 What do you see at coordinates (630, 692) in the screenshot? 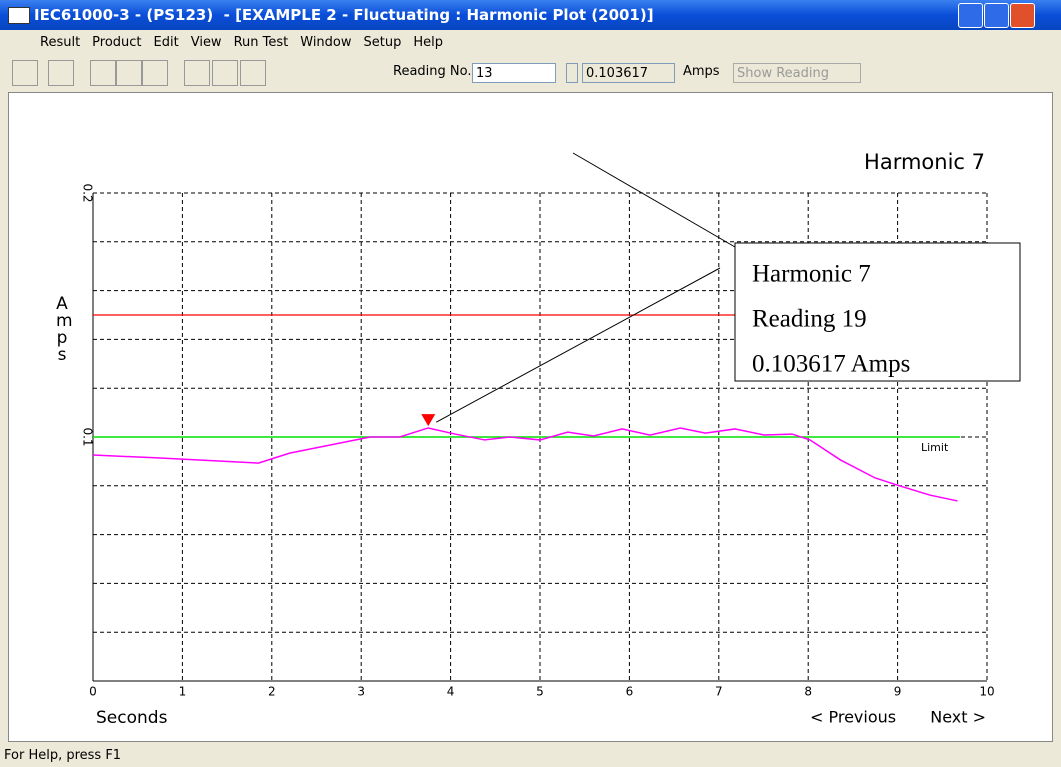
I see `x-tick-label: 6` at bounding box center [630, 692].